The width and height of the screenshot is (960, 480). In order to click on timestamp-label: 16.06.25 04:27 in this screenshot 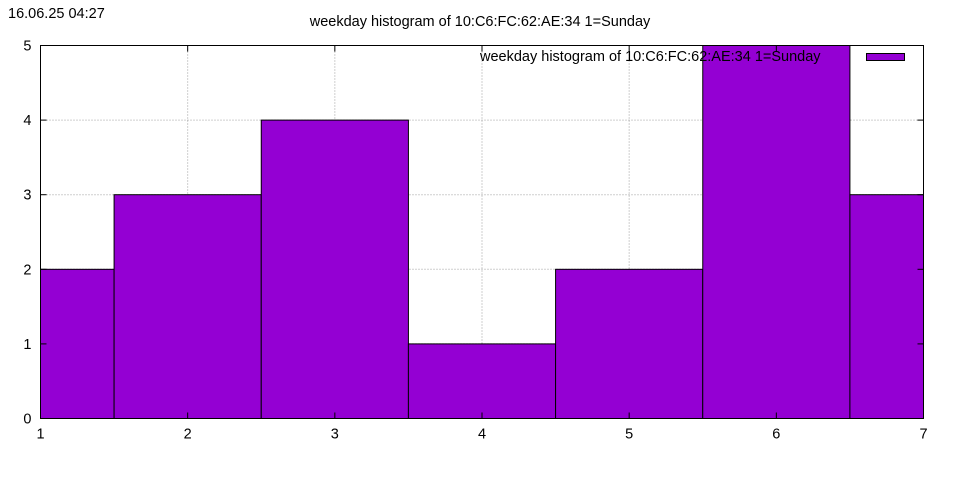, I will do `click(56, 14)`.